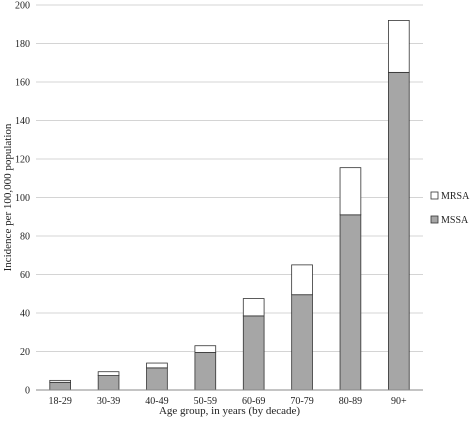 Image resolution: width=474 pixels, height=421 pixels. What do you see at coordinates (156, 401) in the screenshot?
I see `x-tick-label: 40-49` at bounding box center [156, 401].